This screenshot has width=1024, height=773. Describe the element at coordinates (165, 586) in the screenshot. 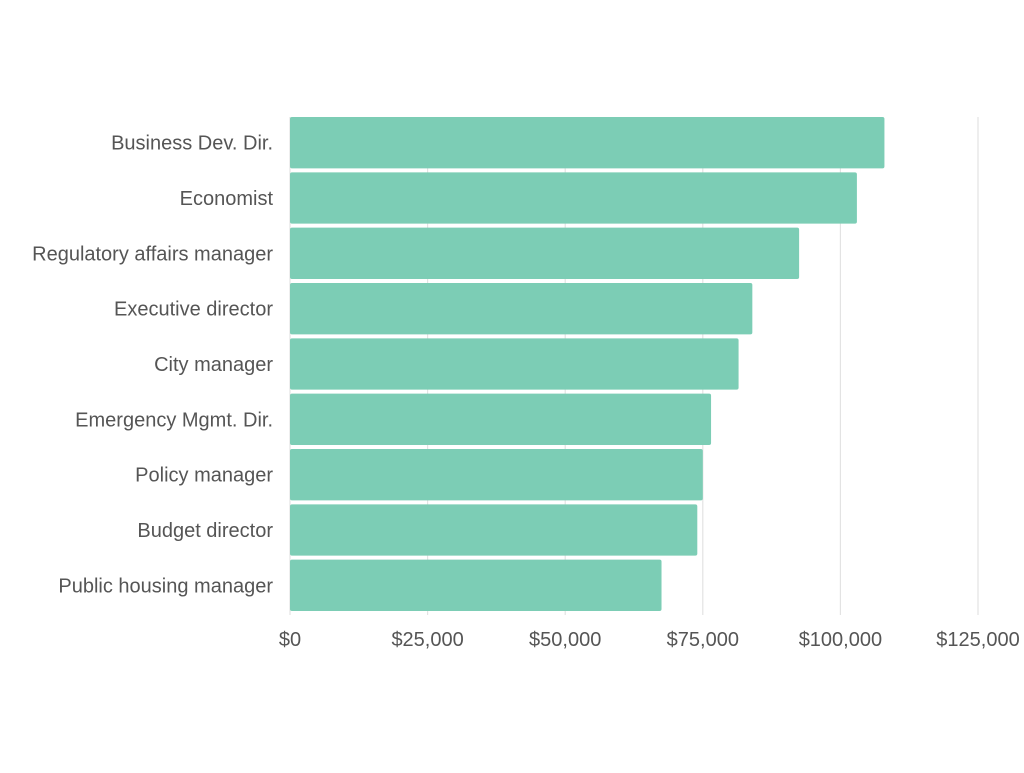

I see `category-label: Public housing manager` at that location.